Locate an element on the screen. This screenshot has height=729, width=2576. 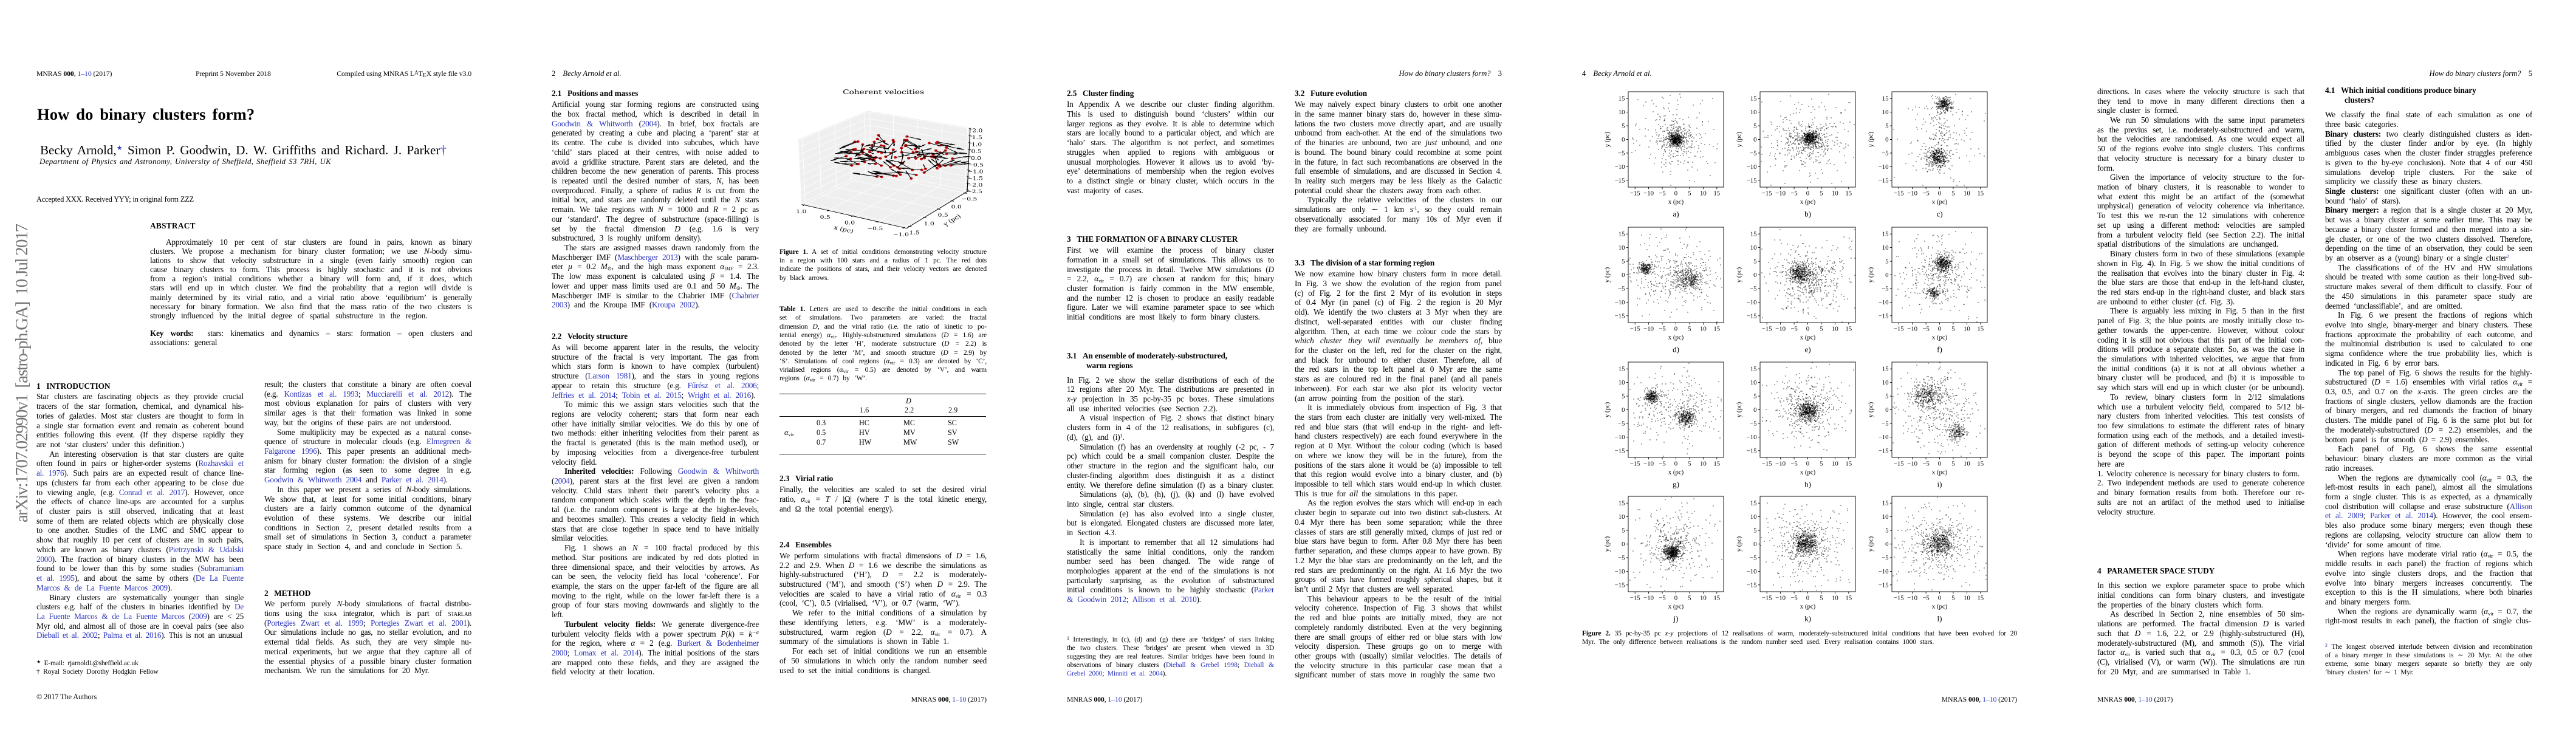
svg-text: i) is located at coordinates (1940, 485).